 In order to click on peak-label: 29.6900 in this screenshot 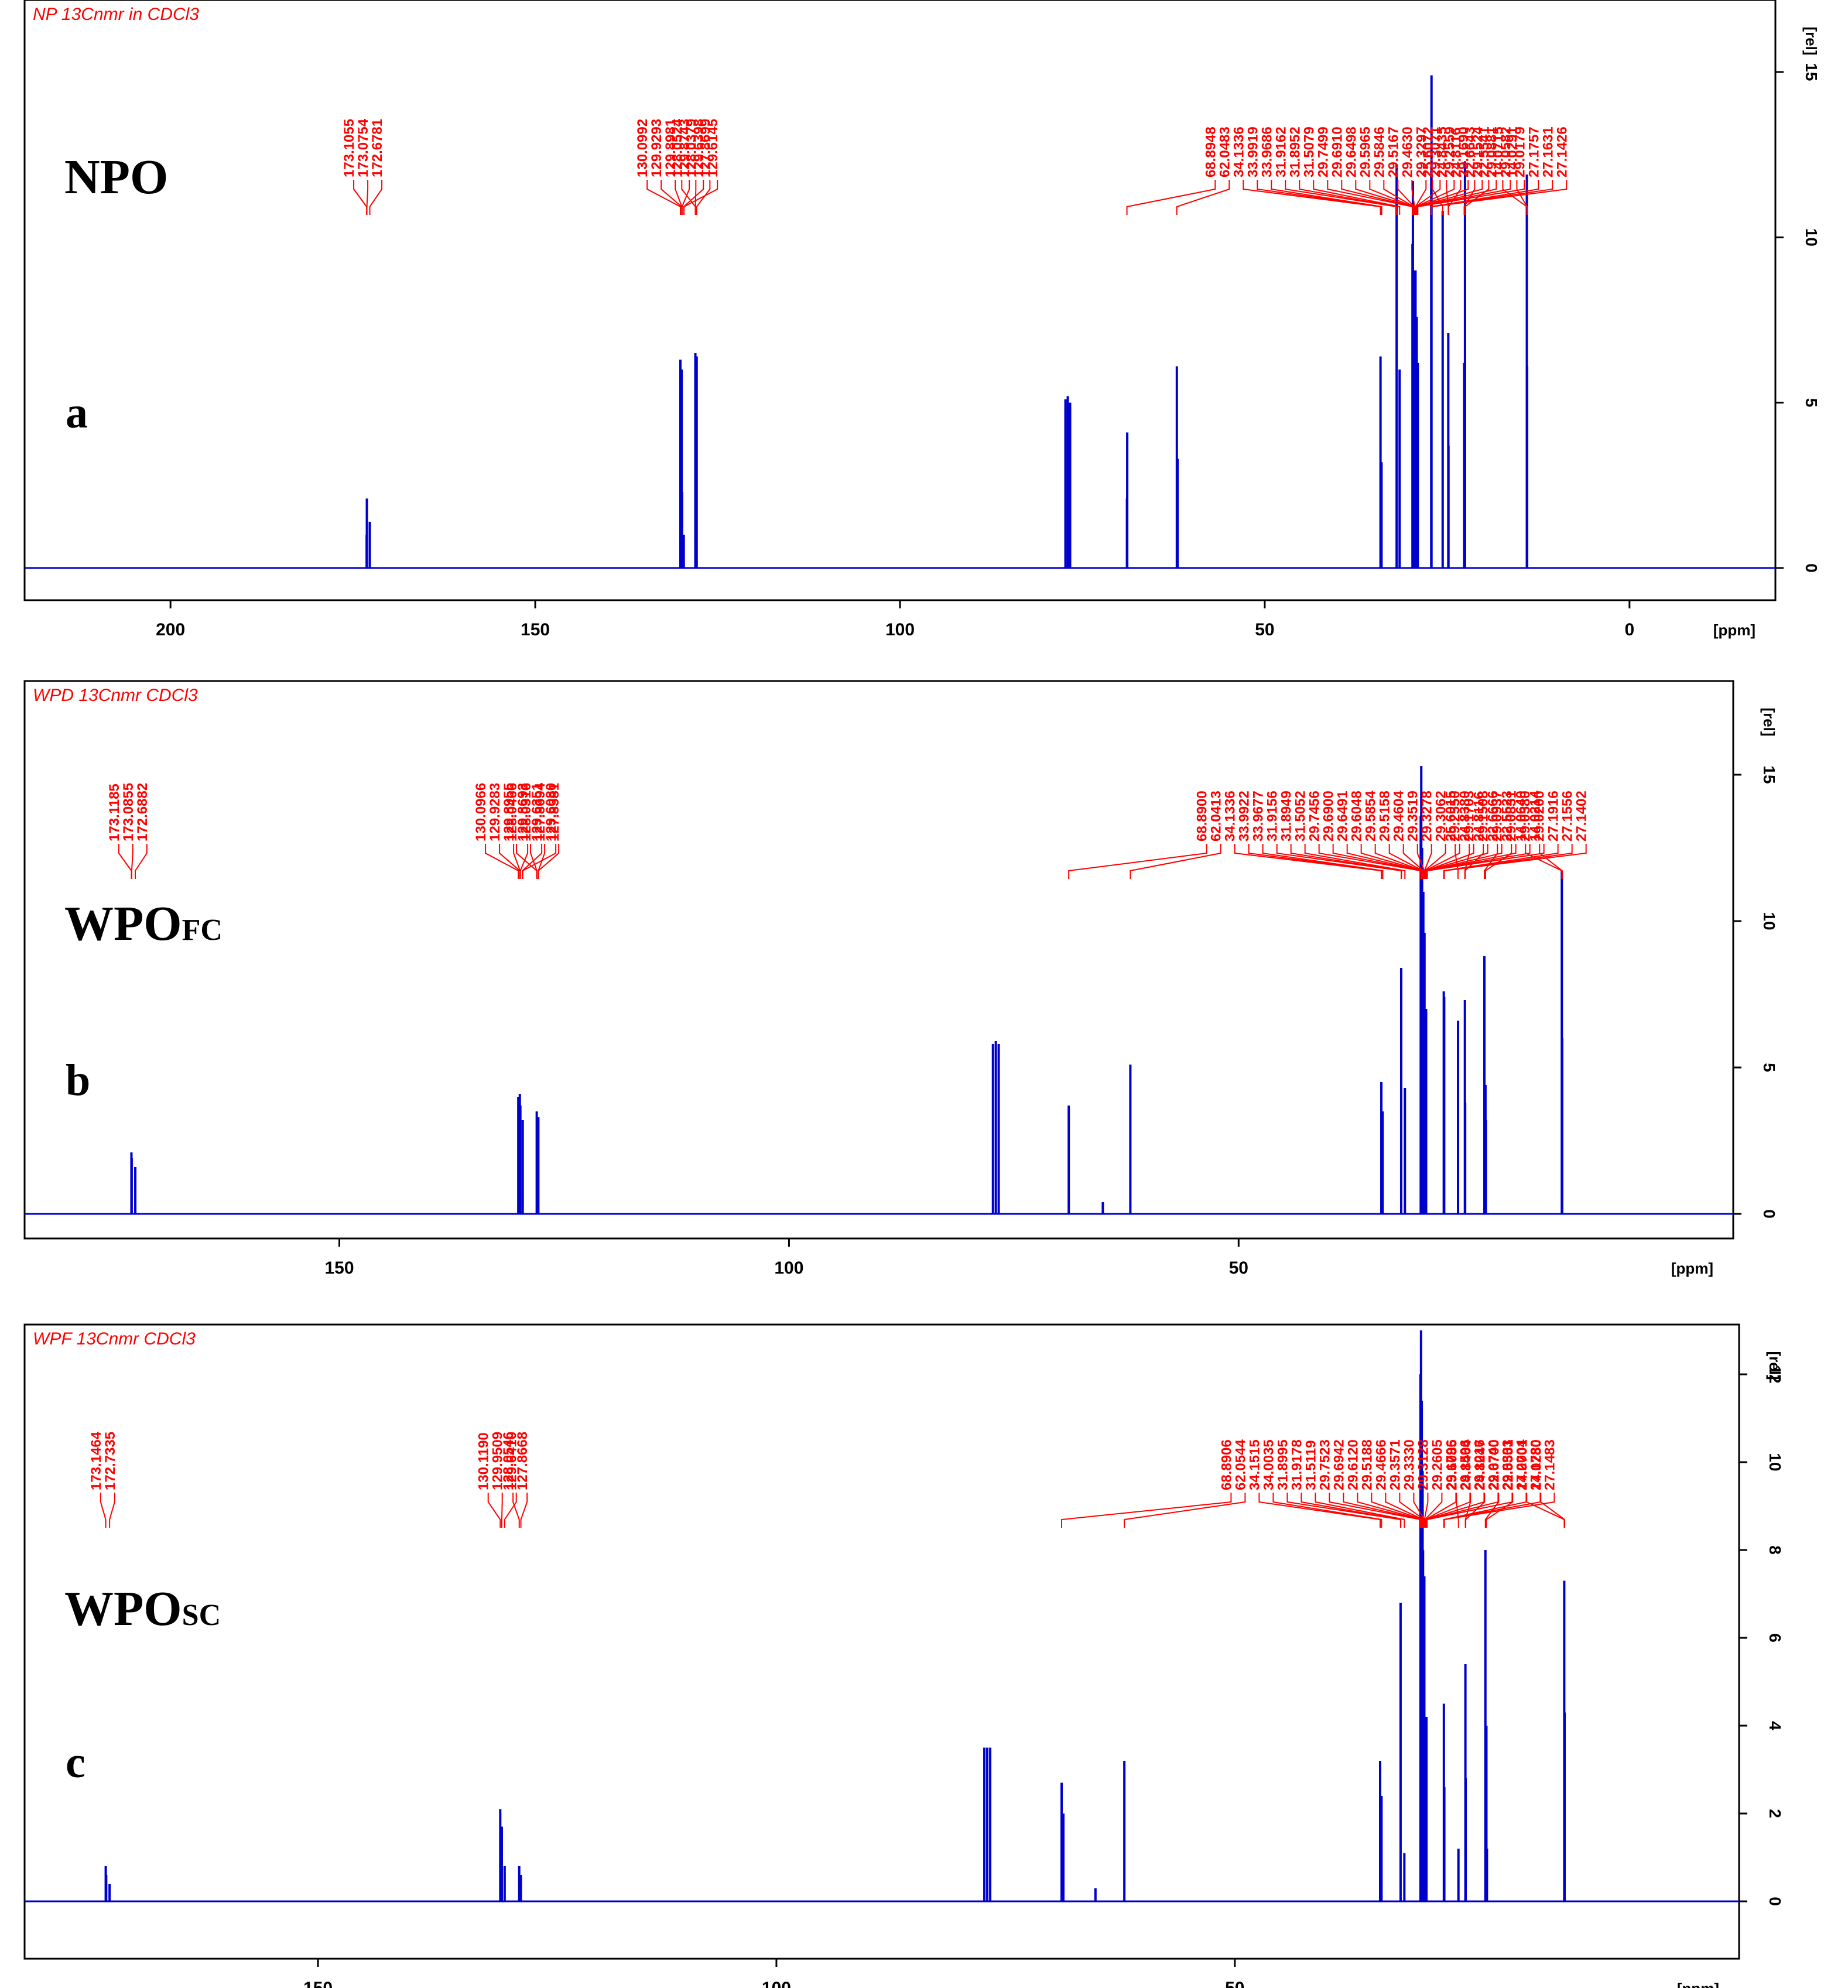, I will do `click(1329, 816)`.